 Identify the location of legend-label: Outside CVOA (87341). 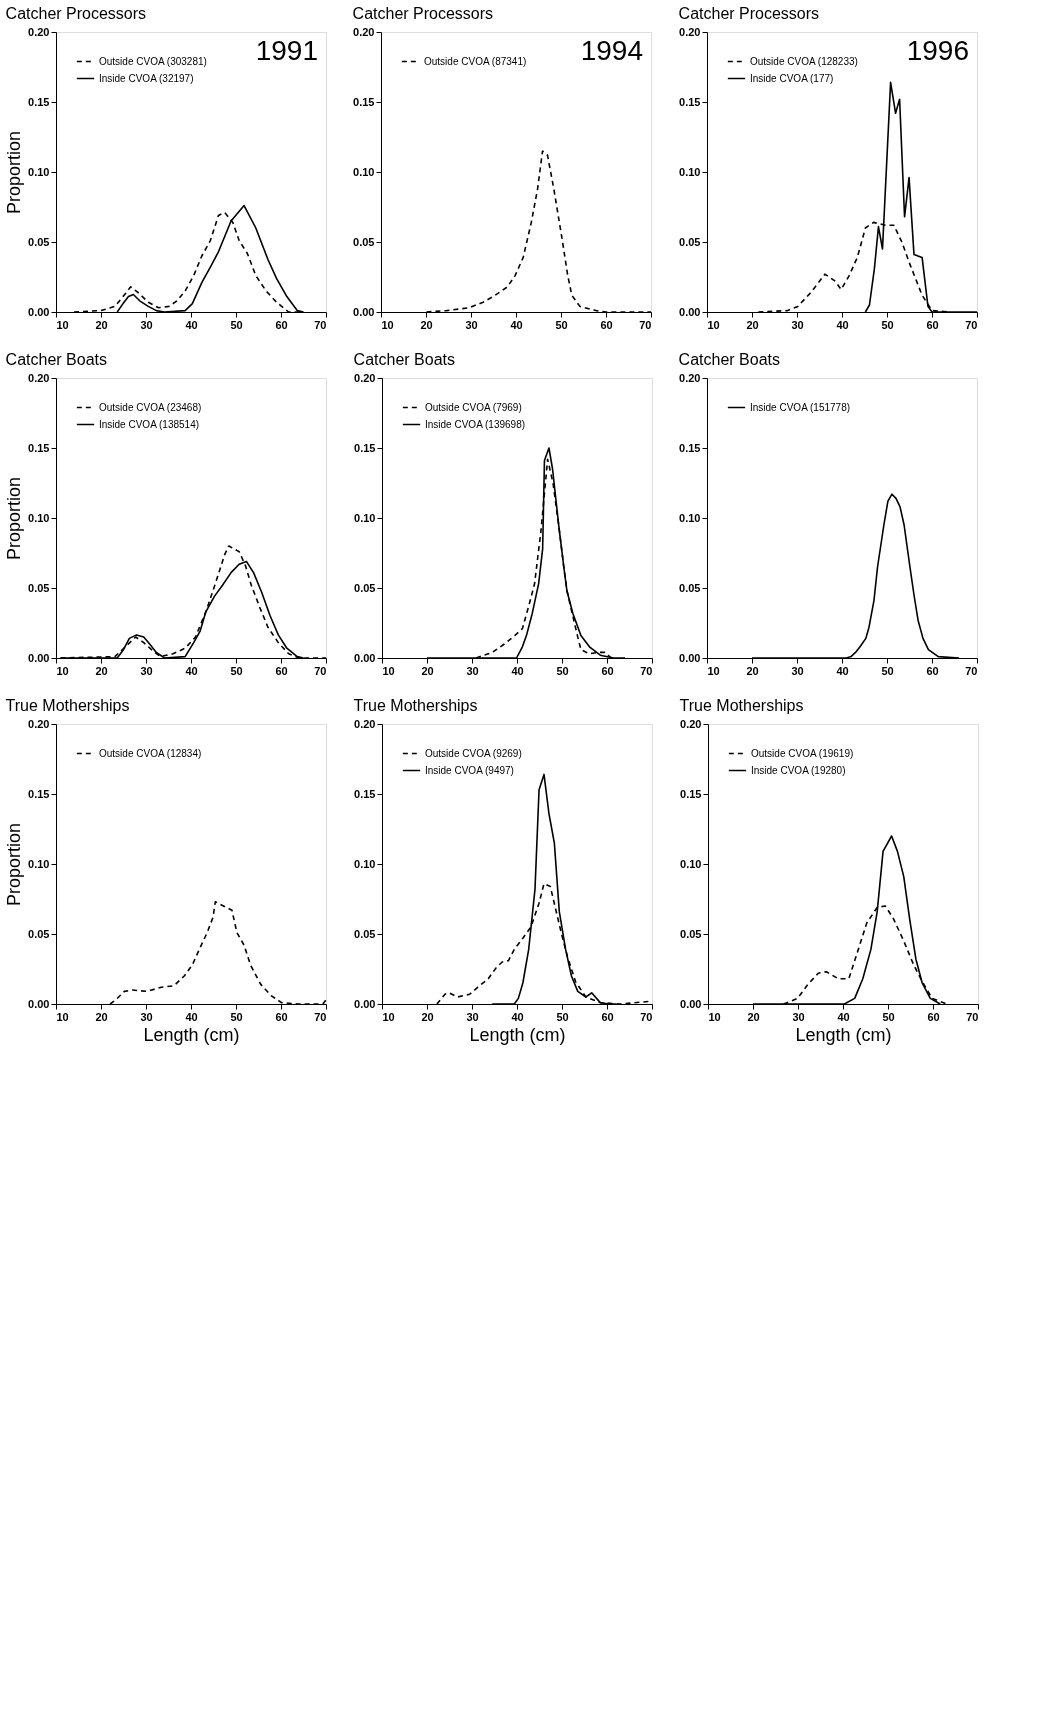
(475, 61).